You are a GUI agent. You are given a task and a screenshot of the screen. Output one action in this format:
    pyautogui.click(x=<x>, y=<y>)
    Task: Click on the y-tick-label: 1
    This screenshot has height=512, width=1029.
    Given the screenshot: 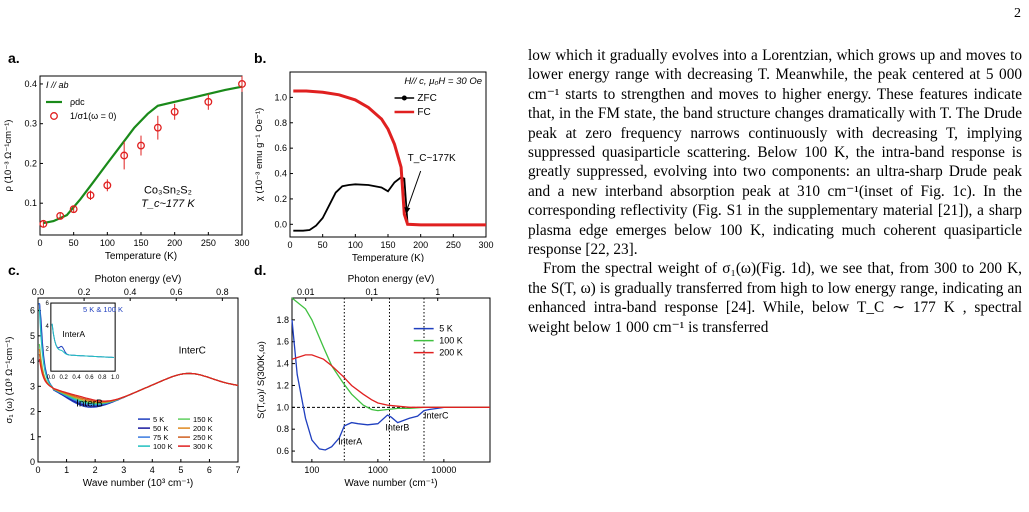 What is the action you would take?
    pyautogui.click(x=32, y=437)
    